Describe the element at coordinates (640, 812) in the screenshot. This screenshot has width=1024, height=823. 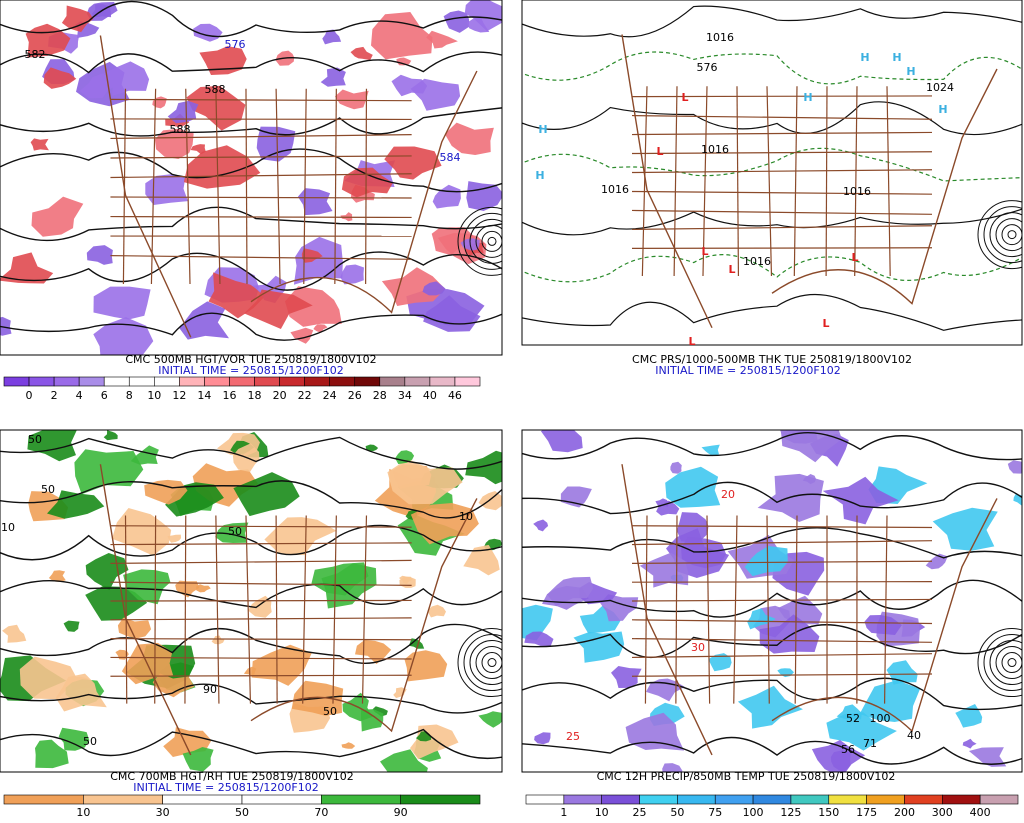
I see `colorbar-label: 25` at that location.